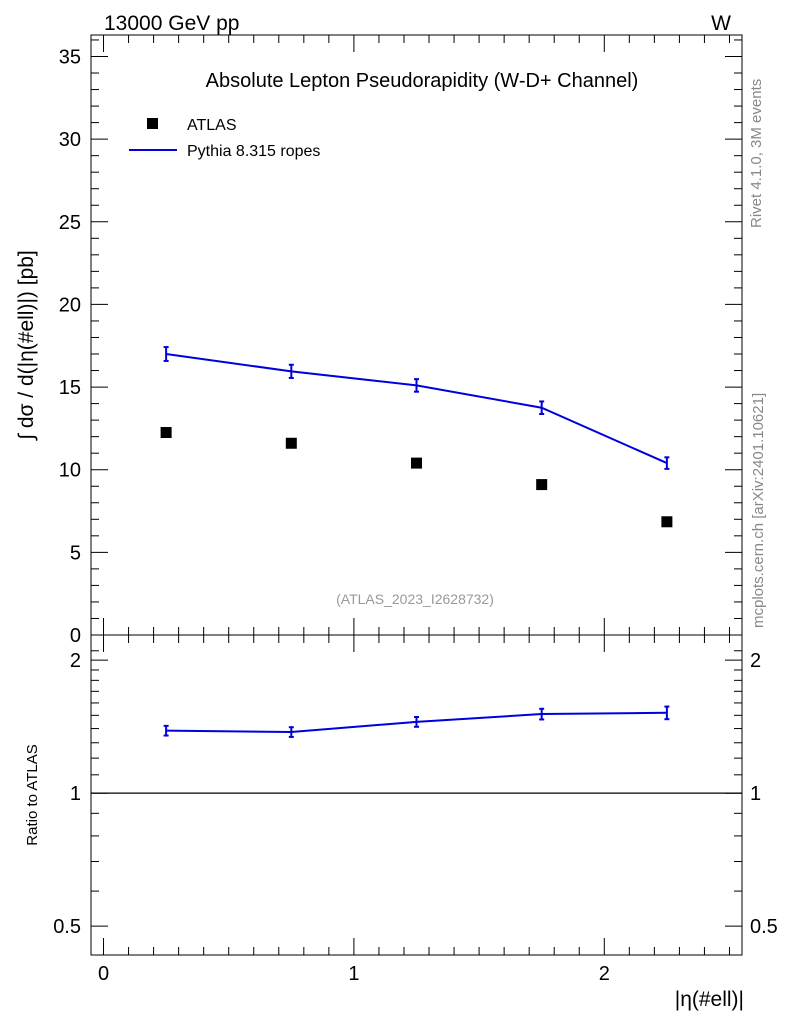 This screenshot has width=786, height=1024. What do you see at coordinates (721, 23) in the screenshot?
I see `process-label: W` at bounding box center [721, 23].